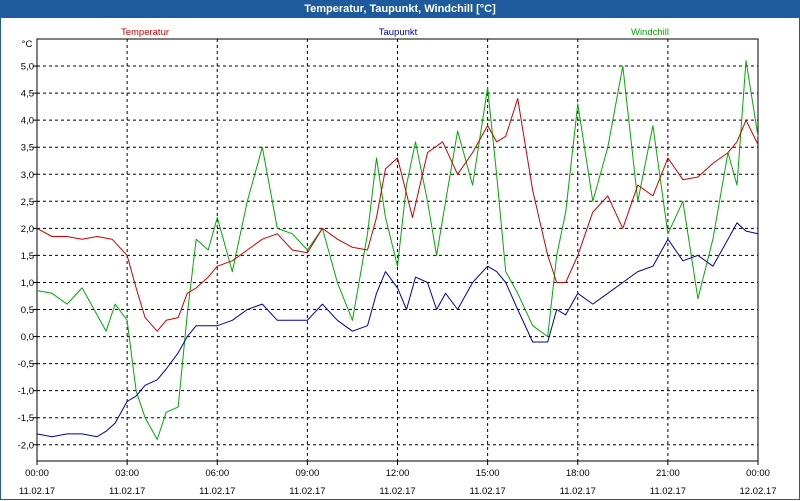 The image size is (800, 501). Describe the element at coordinates (145, 32) in the screenshot. I see `legend-temperatur: Temperatur` at that location.